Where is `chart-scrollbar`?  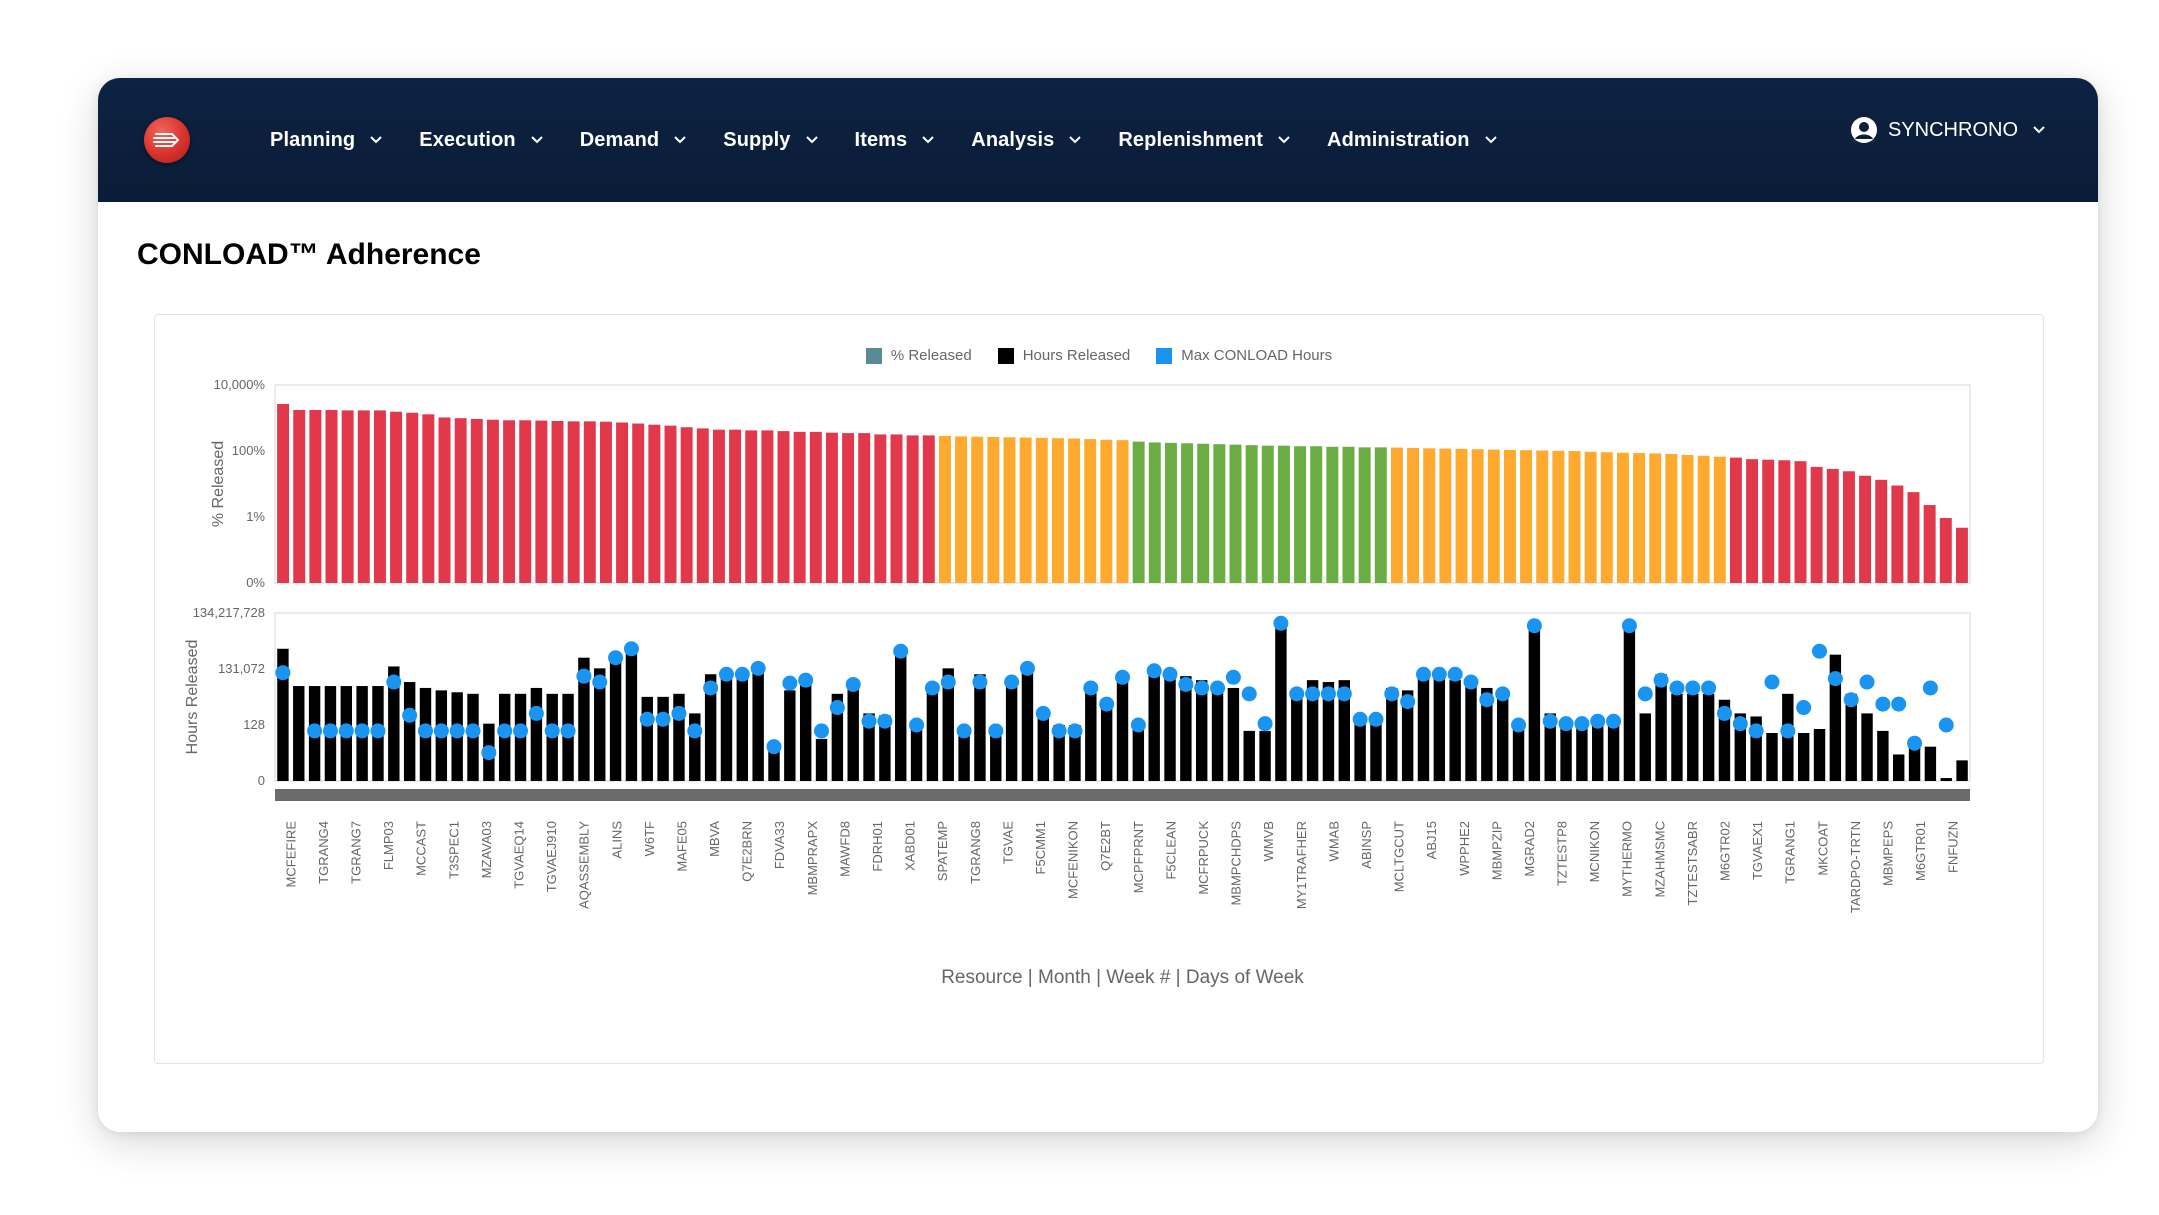
chart-scrollbar is located at coordinates (1122, 795).